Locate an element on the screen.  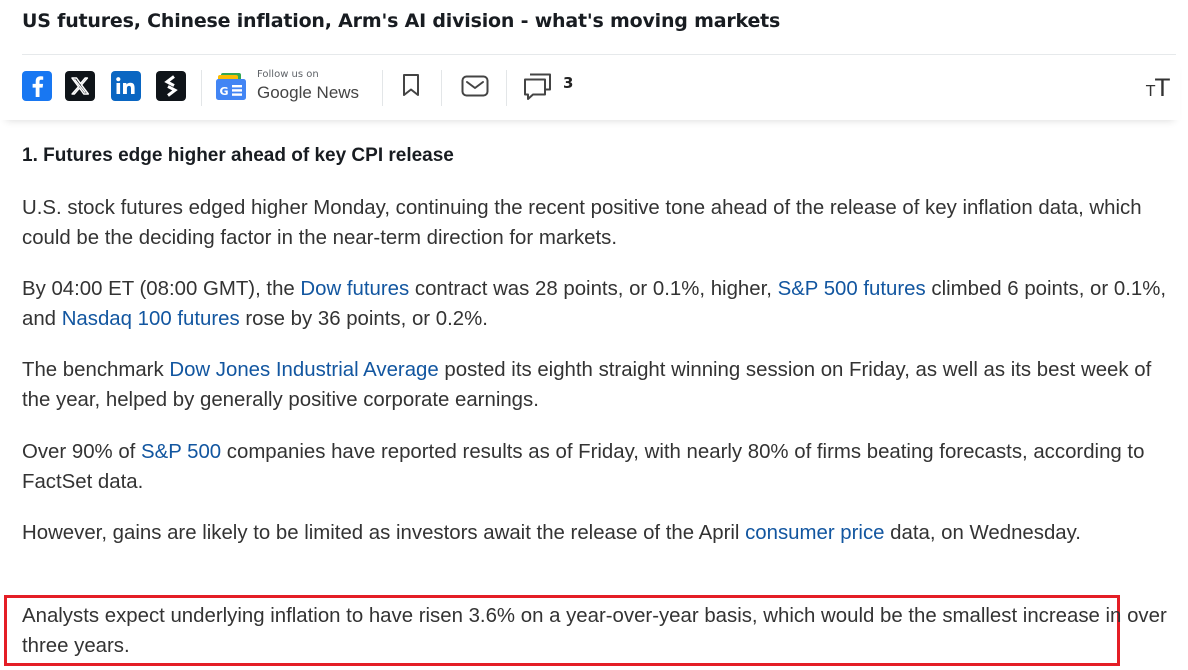
x-icon is located at coordinates (80, 86).